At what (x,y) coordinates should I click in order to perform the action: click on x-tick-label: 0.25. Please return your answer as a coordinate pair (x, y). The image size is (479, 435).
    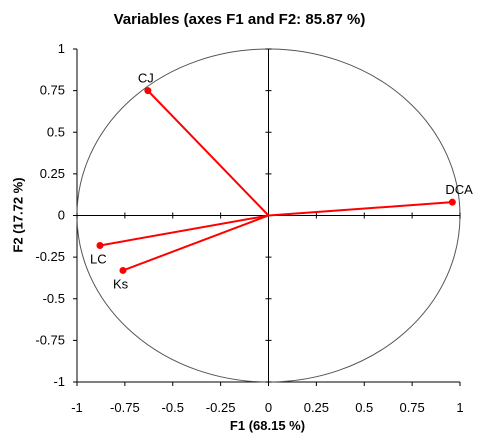
    Looking at the image, I should click on (316, 407).